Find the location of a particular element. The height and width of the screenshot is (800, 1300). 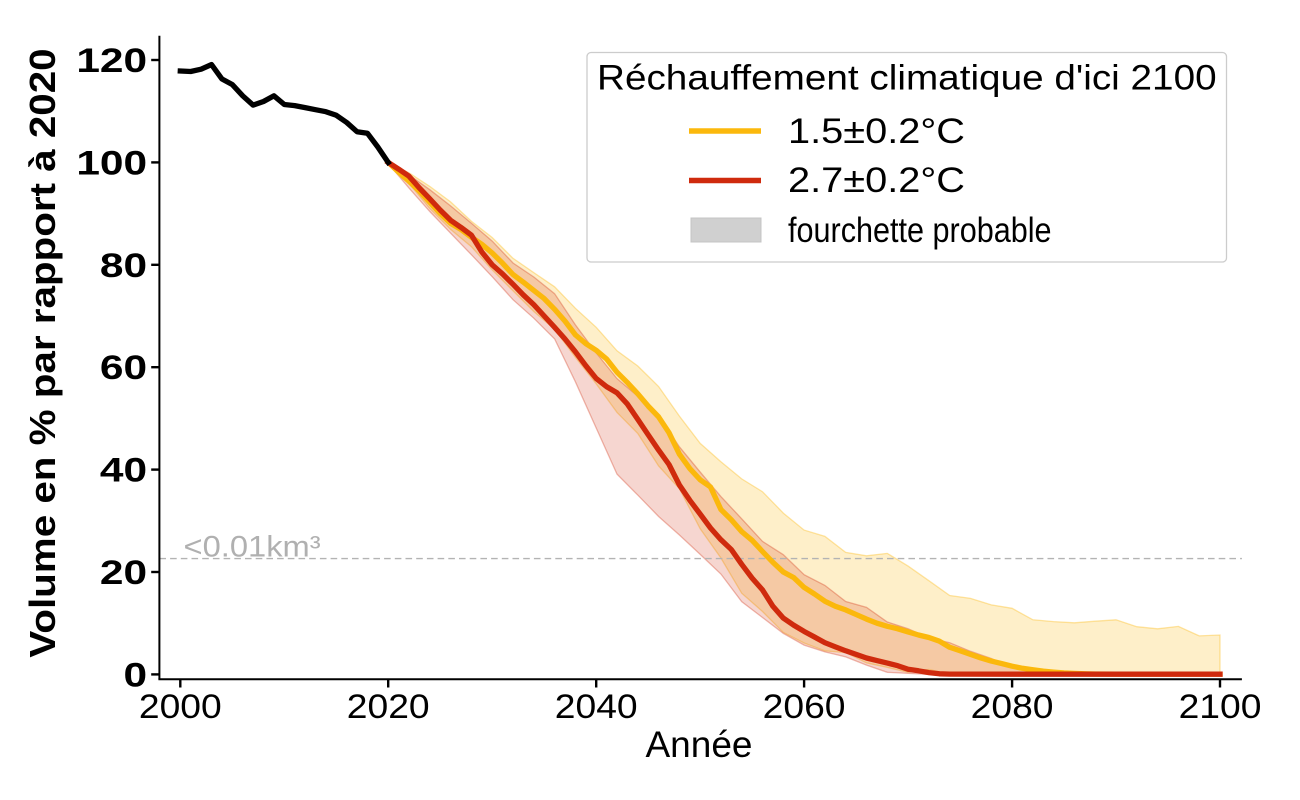

svg-text: 20 is located at coordinates (123, 573).